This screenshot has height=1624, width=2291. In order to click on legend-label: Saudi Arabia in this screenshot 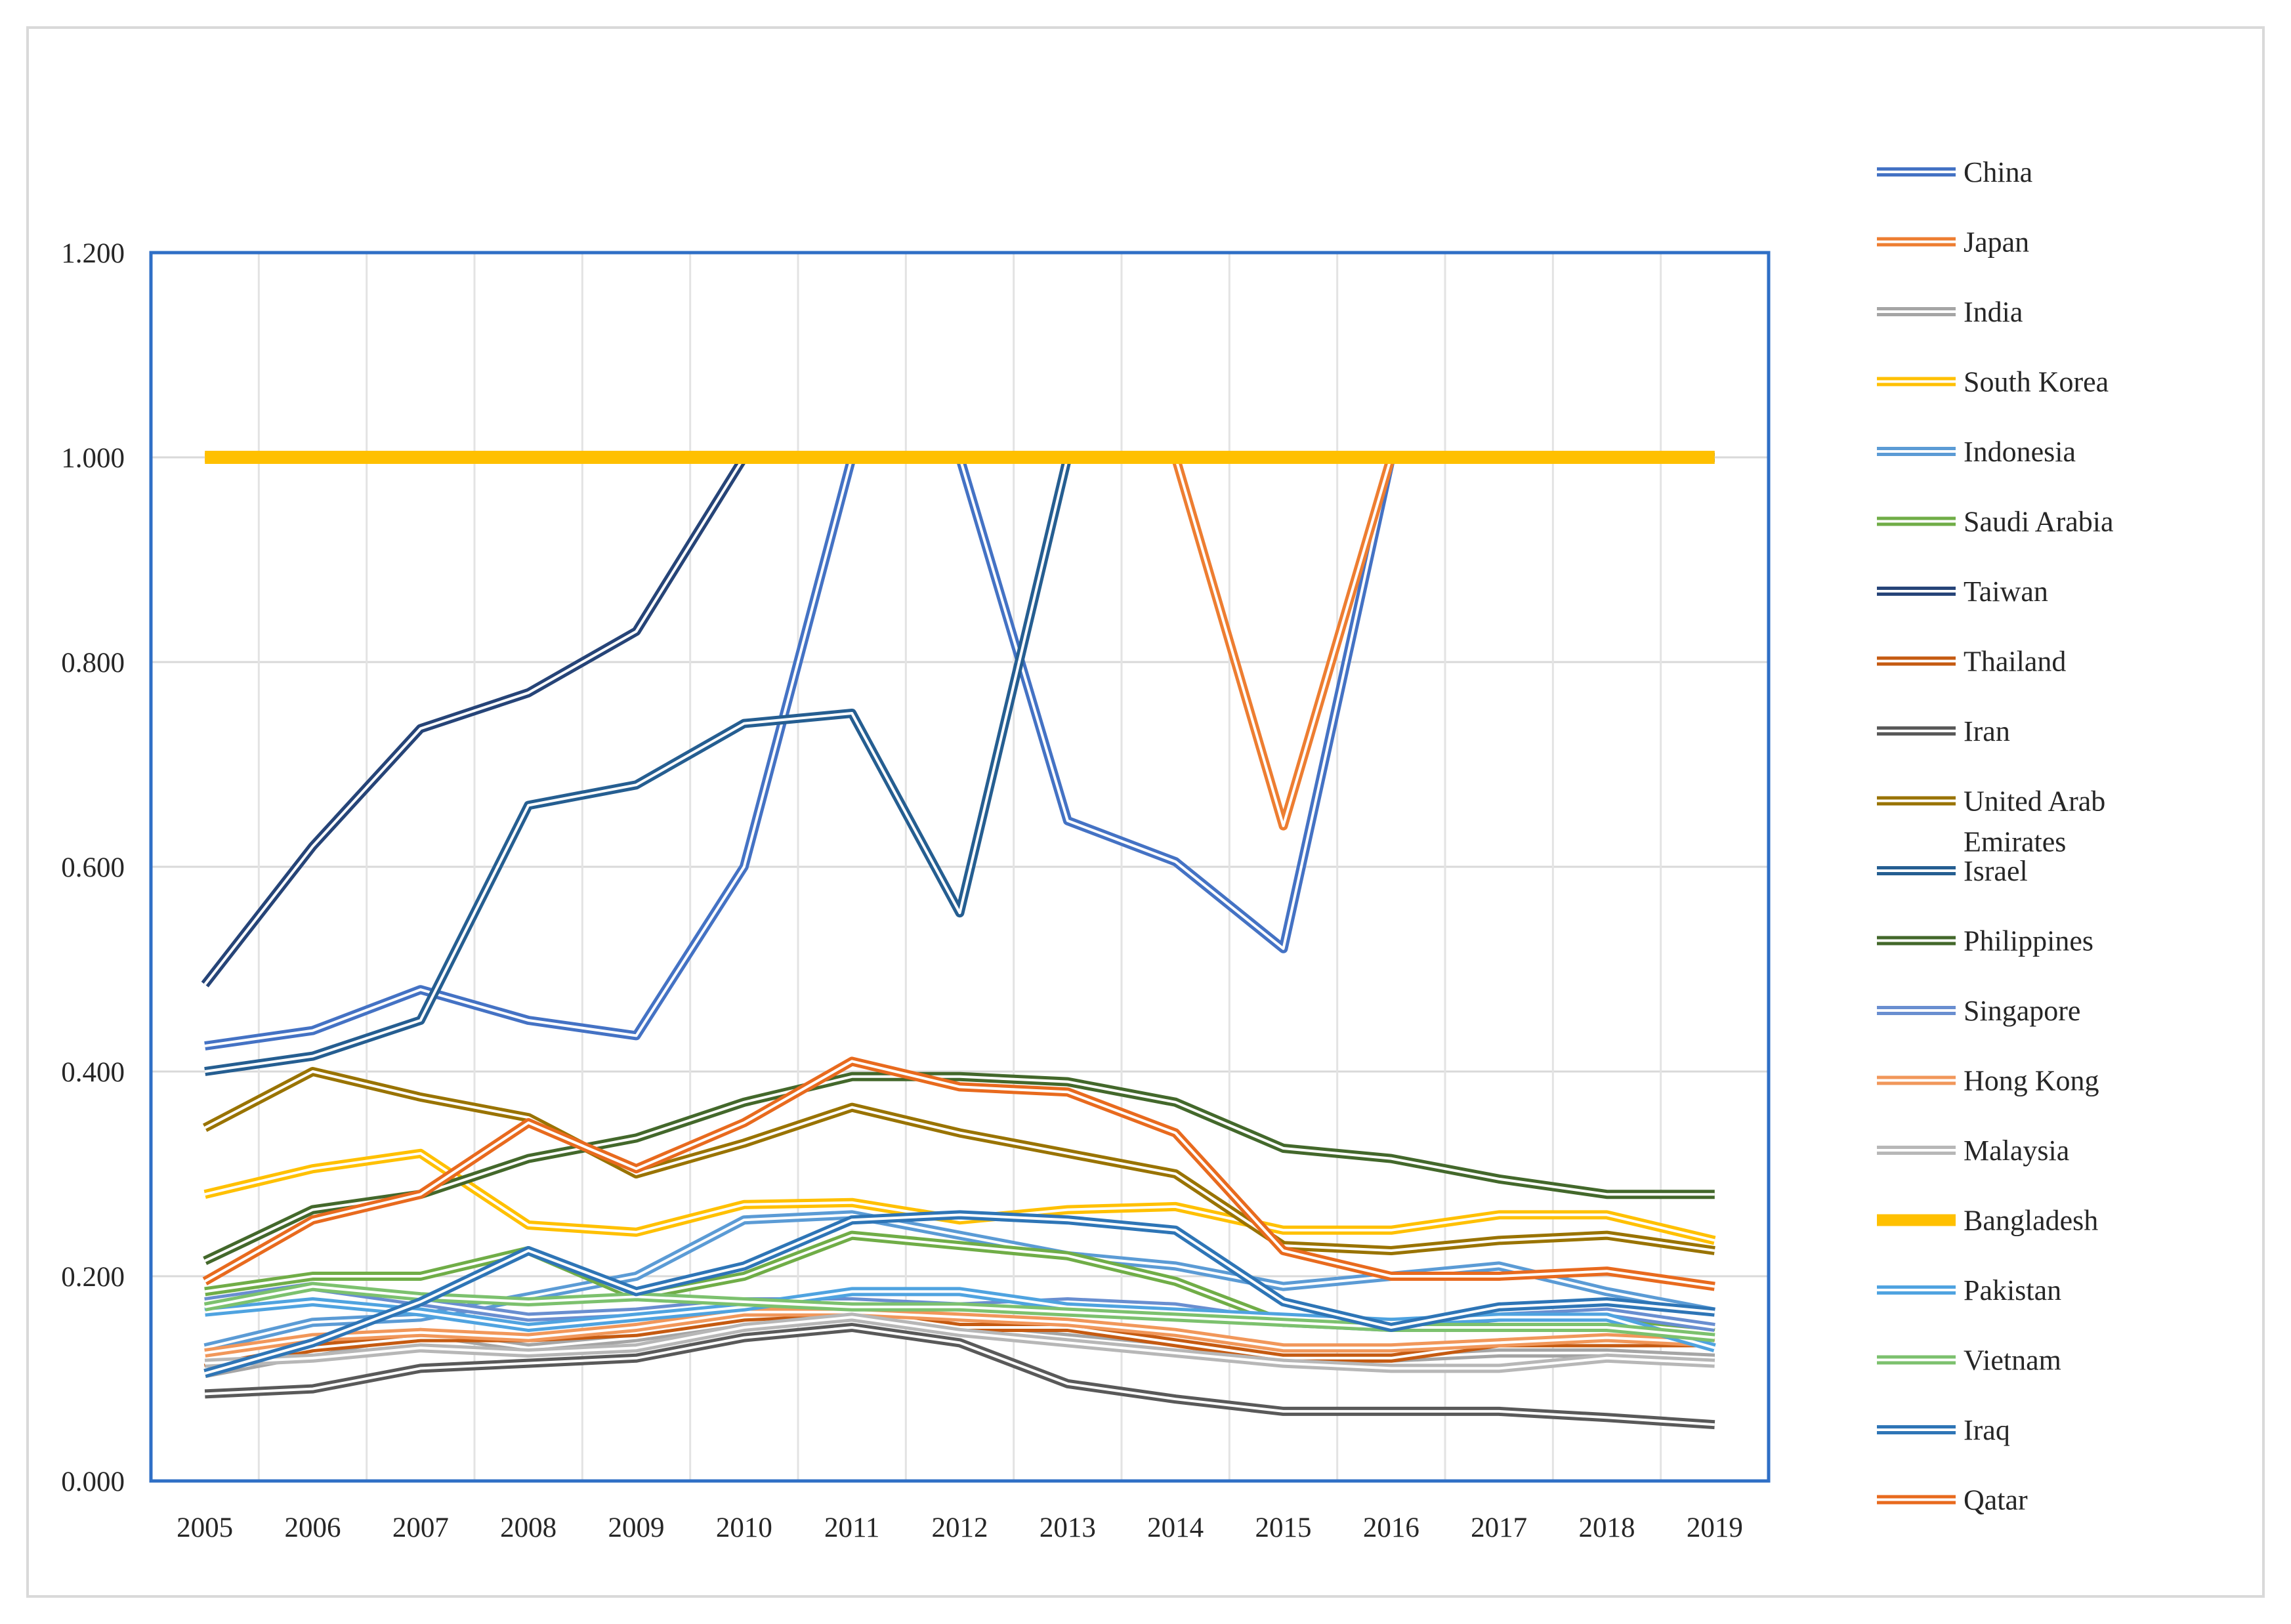, I will do `click(2039, 522)`.